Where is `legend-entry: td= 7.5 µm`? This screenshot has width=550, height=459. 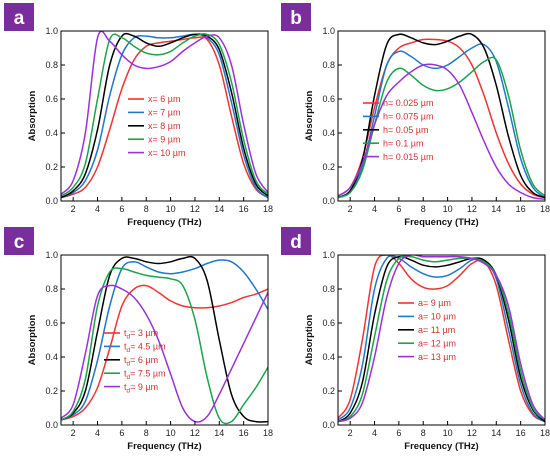
legend-entry: td= 7.5 µm is located at coordinates (145, 374).